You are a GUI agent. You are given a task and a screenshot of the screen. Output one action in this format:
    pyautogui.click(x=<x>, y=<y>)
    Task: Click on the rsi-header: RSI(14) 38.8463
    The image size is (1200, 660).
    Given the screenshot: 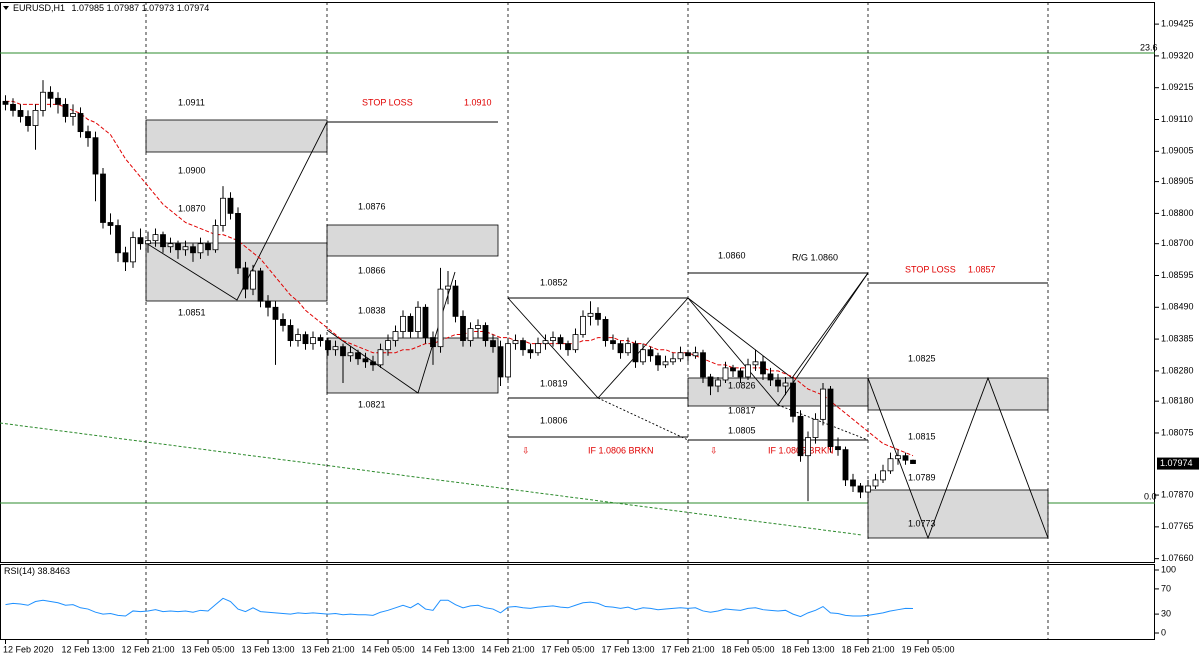 What is the action you would take?
    pyautogui.click(x=37, y=571)
    